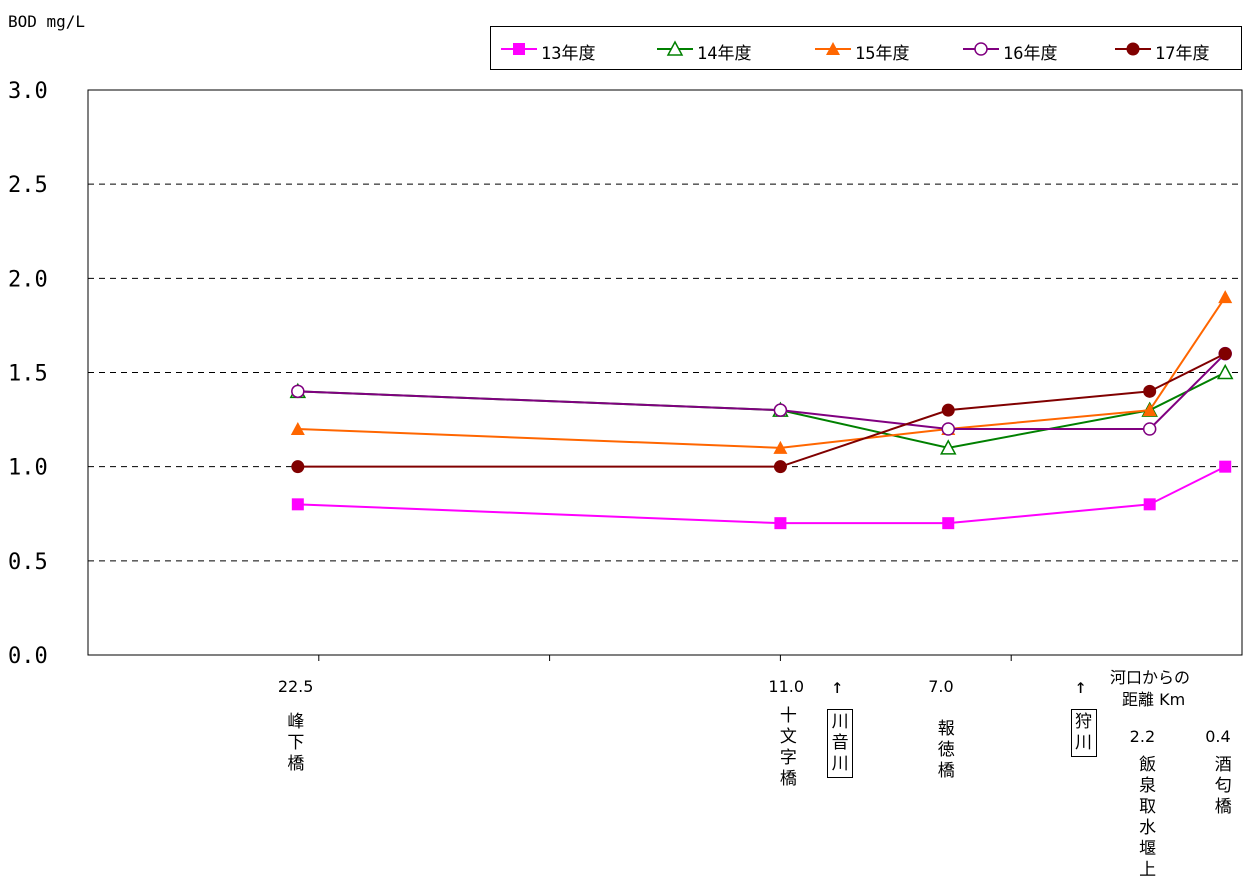  I want to click on site-name: 峰下橋, so click(296, 743).